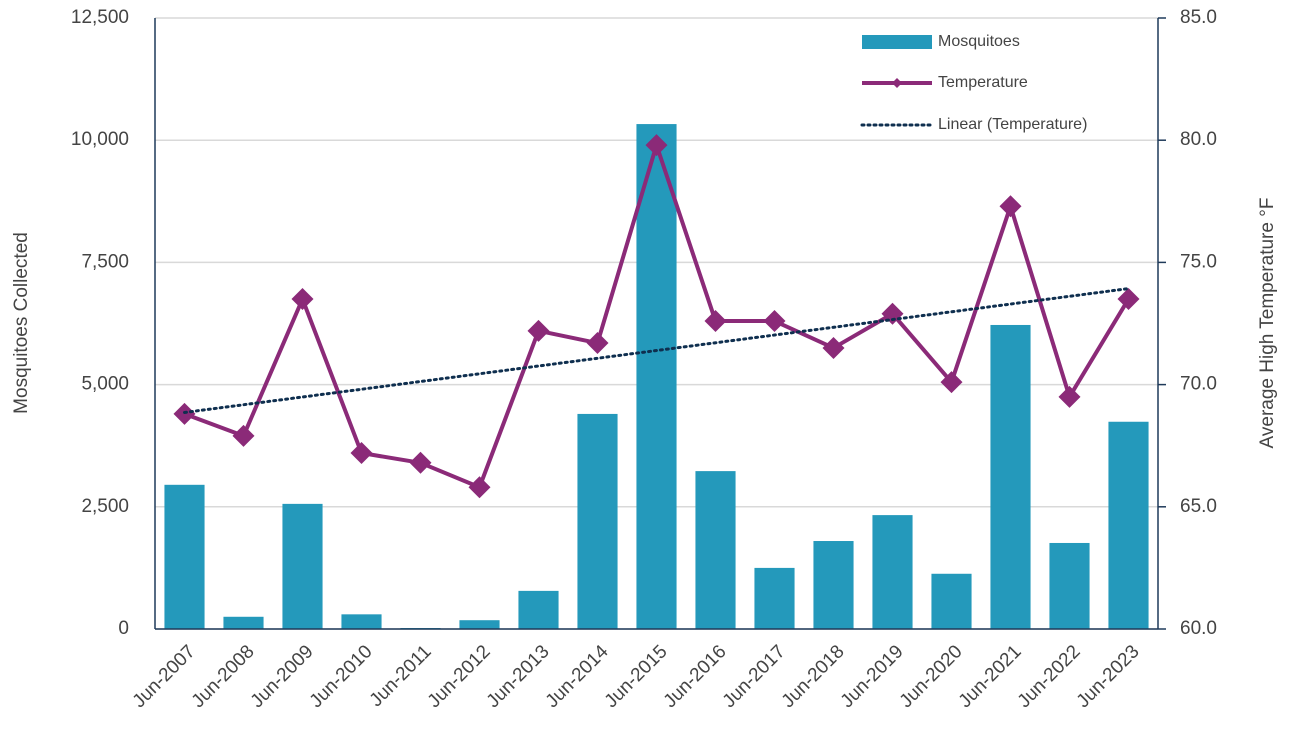 This screenshot has width=1291, height=743. Describe the element at coordinates (1198, 17) in the screenshot. I see `y2-tick-label: 85.0` at that location.